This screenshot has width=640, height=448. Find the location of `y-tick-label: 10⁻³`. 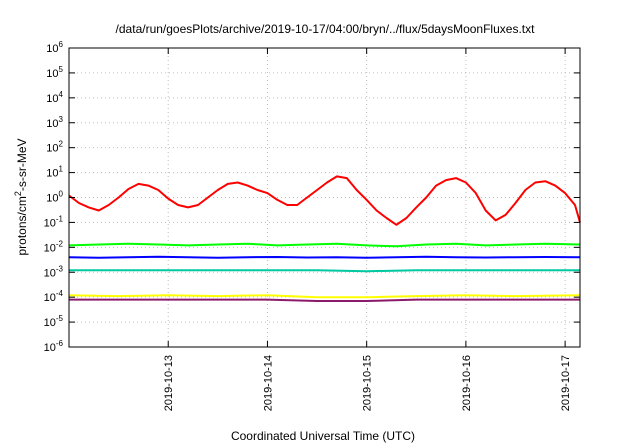

y-tick-label: 10⁻³ is located at coordinates (54, 271).